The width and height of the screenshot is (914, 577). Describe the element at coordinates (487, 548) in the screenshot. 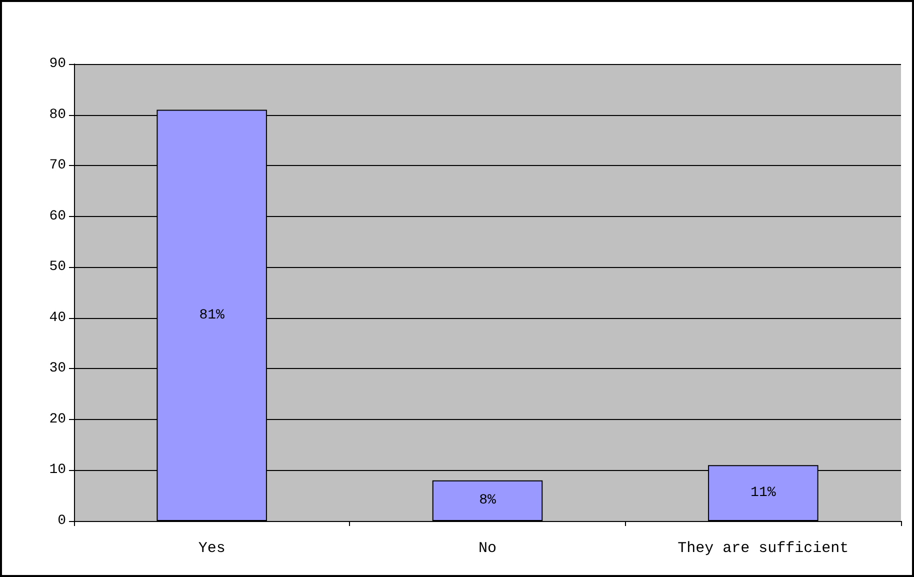

I see `x-tick-label: No` at that location.